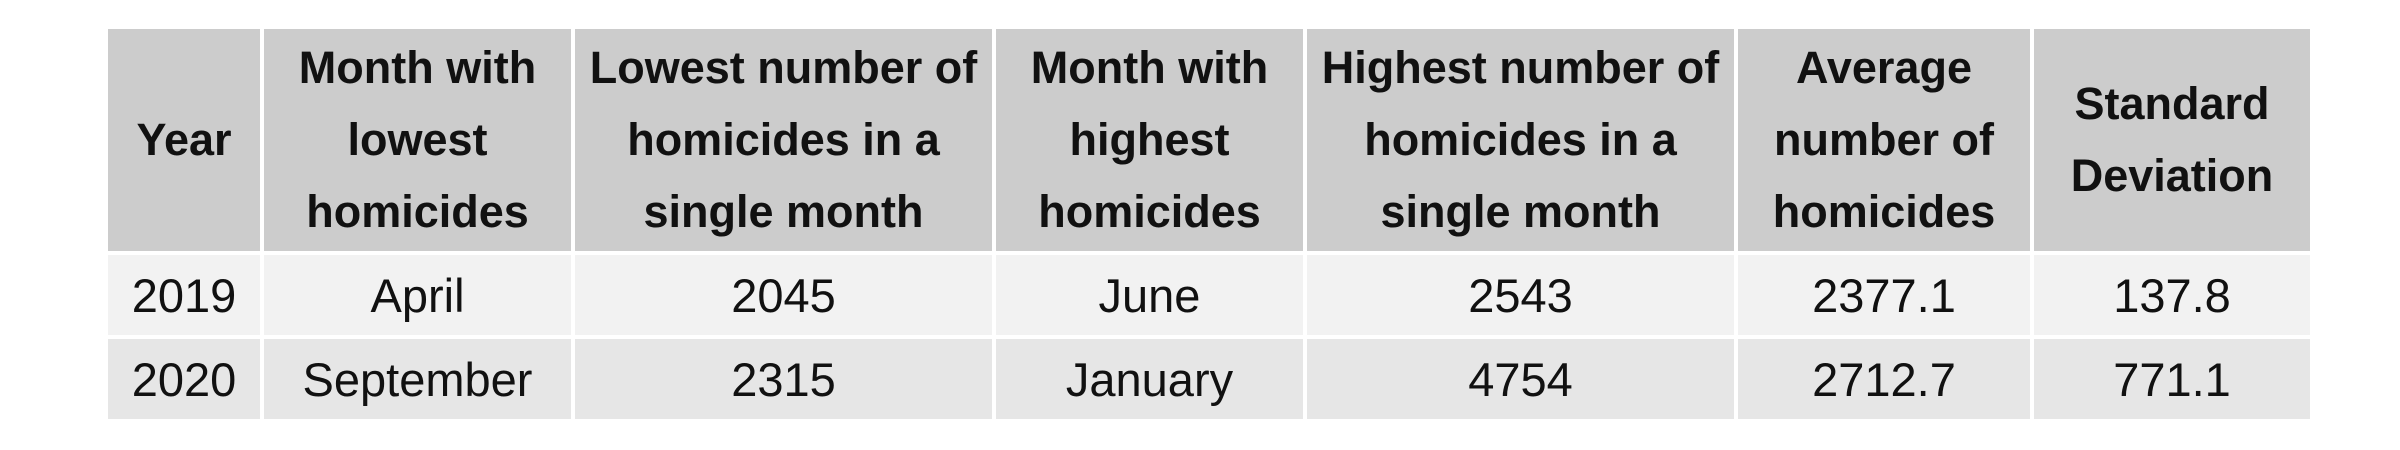 This screenshot has height=450, width=2400. I want to click on cell-month-lowest: April, so click(417, 295).